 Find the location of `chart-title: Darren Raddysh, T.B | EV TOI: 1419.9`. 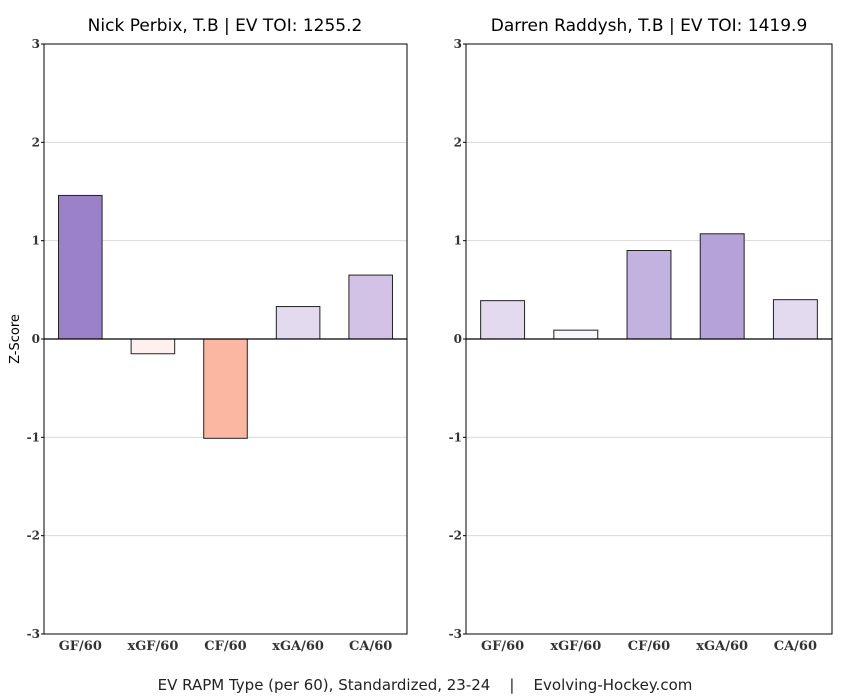

chart-title: Darren Raddysh, T.B | EV TOI: 1419.9 is located at coordinates (649, 26).